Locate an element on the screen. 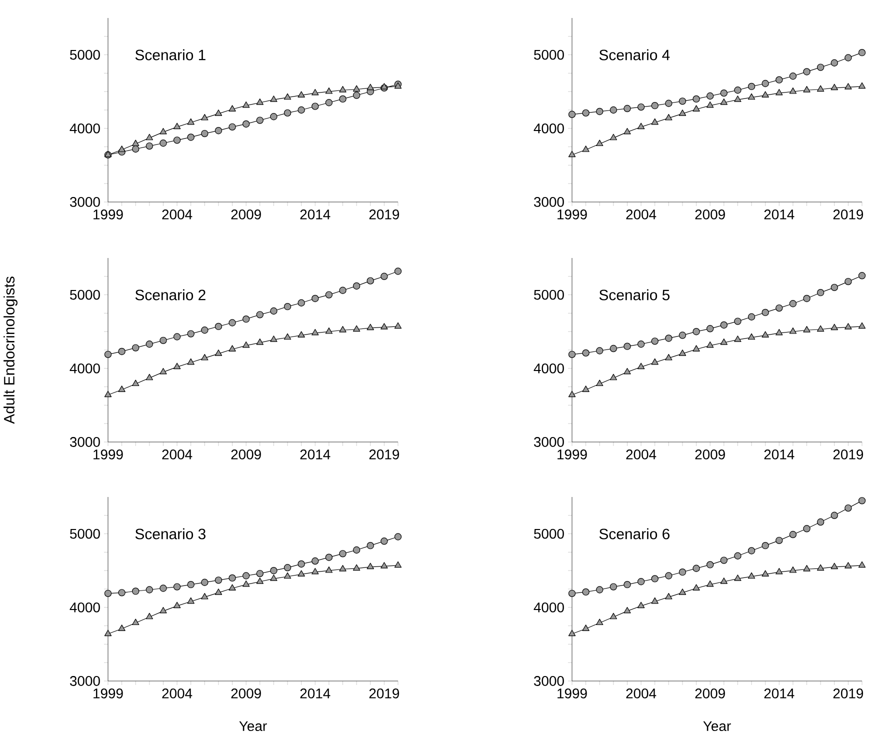 This screenshot has width=874, height=745. text: Scenario 3 is located at coordinates (170, 534).